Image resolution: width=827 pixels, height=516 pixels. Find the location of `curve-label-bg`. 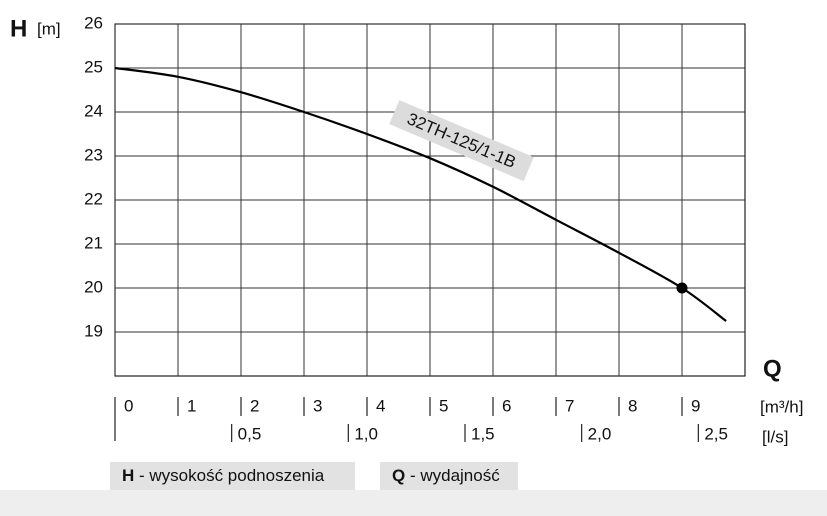

curve-label-bg is located at coordinates (461, 141).